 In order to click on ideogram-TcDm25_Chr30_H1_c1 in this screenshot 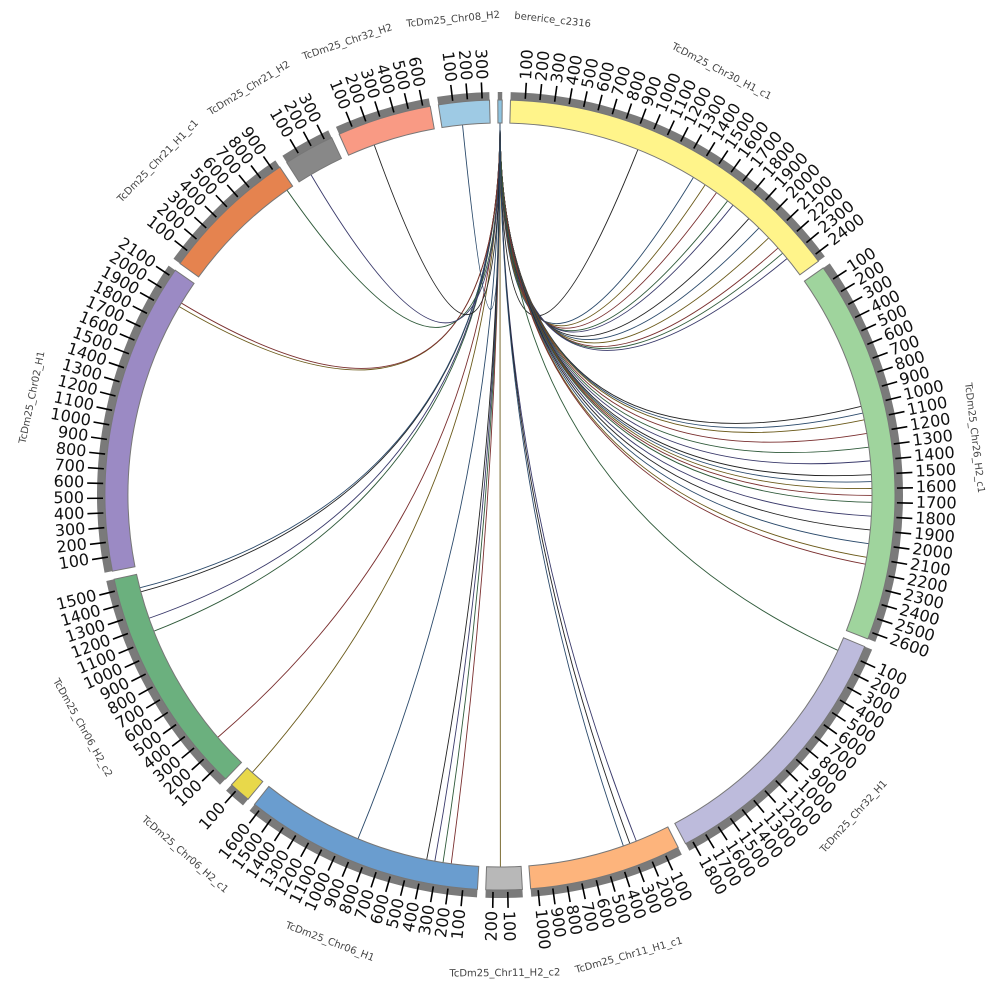, I will do `click(664, 187)`.